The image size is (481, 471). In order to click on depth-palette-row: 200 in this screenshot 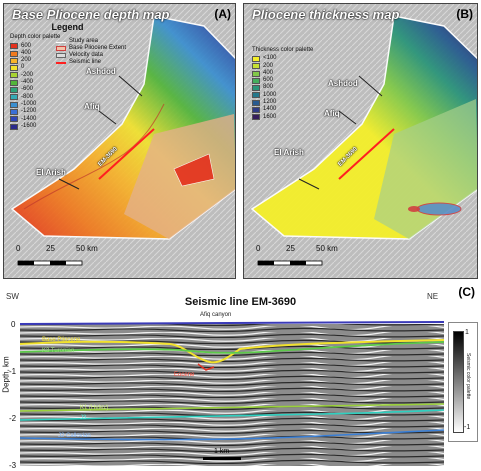, I will do `click(57, 60)`.